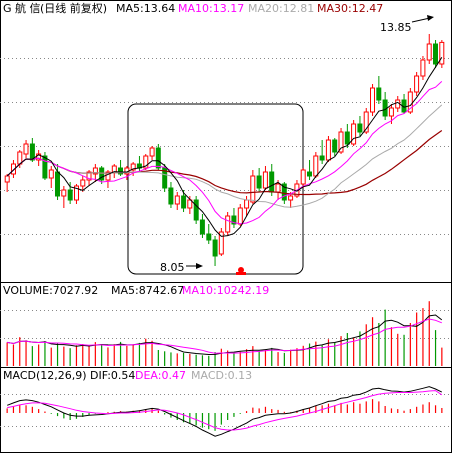 The height and width of the screenshot is (453, 452). Describe the element at coordinates (281, 8) in the screenshot. I see `ma20-legend: MA20:12.81` at that location.